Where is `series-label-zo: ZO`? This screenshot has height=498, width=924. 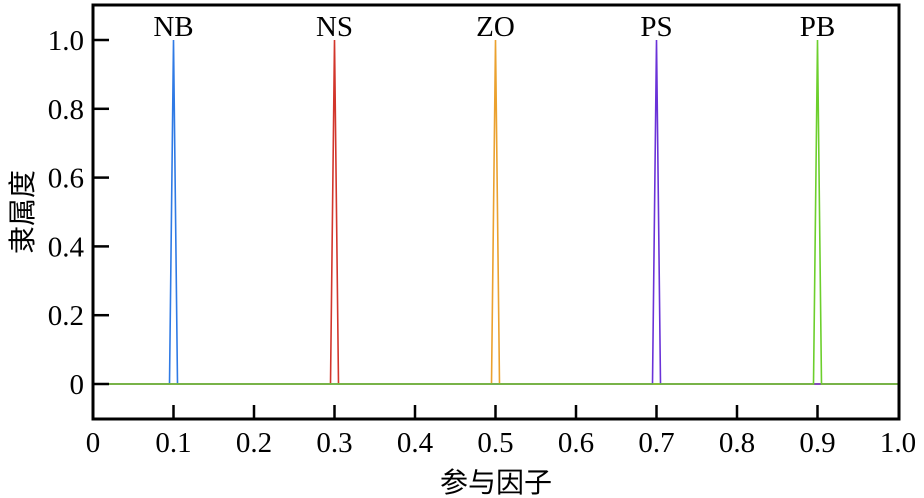
series-label-zo: ZO is located at coordinates (495, 27).